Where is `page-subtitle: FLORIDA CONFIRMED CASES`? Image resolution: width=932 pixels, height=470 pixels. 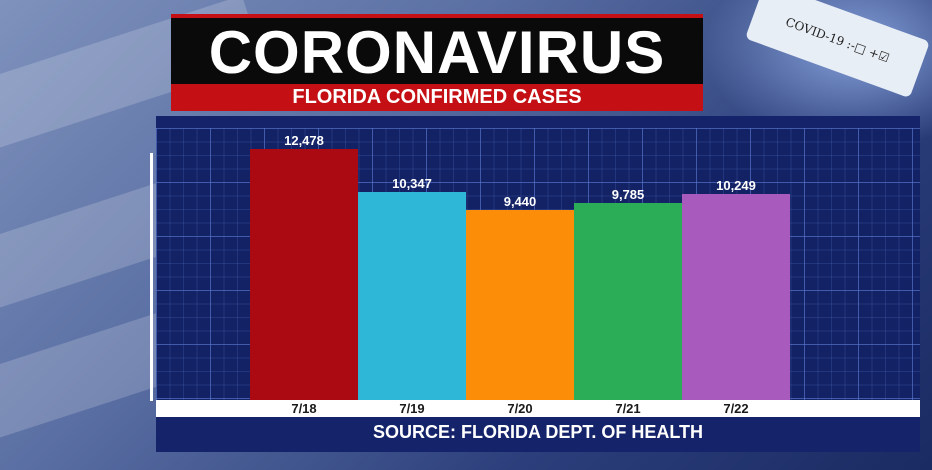 page-subtitle: FLORIDA CONFIRMED CASES is located at coordinates (437, 97).